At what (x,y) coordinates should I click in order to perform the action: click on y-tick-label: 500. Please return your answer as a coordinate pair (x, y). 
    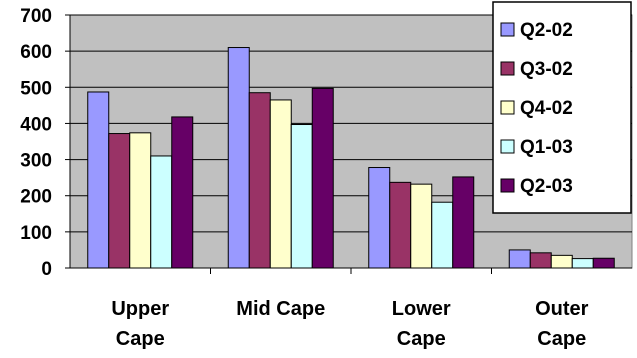
    Looking at the image, I should click on (36, 88).